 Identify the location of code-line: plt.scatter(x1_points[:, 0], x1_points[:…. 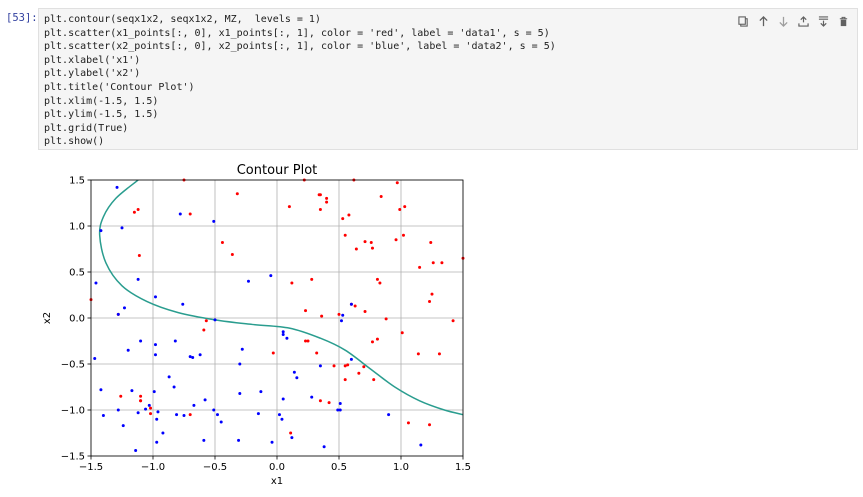
(297, 33).